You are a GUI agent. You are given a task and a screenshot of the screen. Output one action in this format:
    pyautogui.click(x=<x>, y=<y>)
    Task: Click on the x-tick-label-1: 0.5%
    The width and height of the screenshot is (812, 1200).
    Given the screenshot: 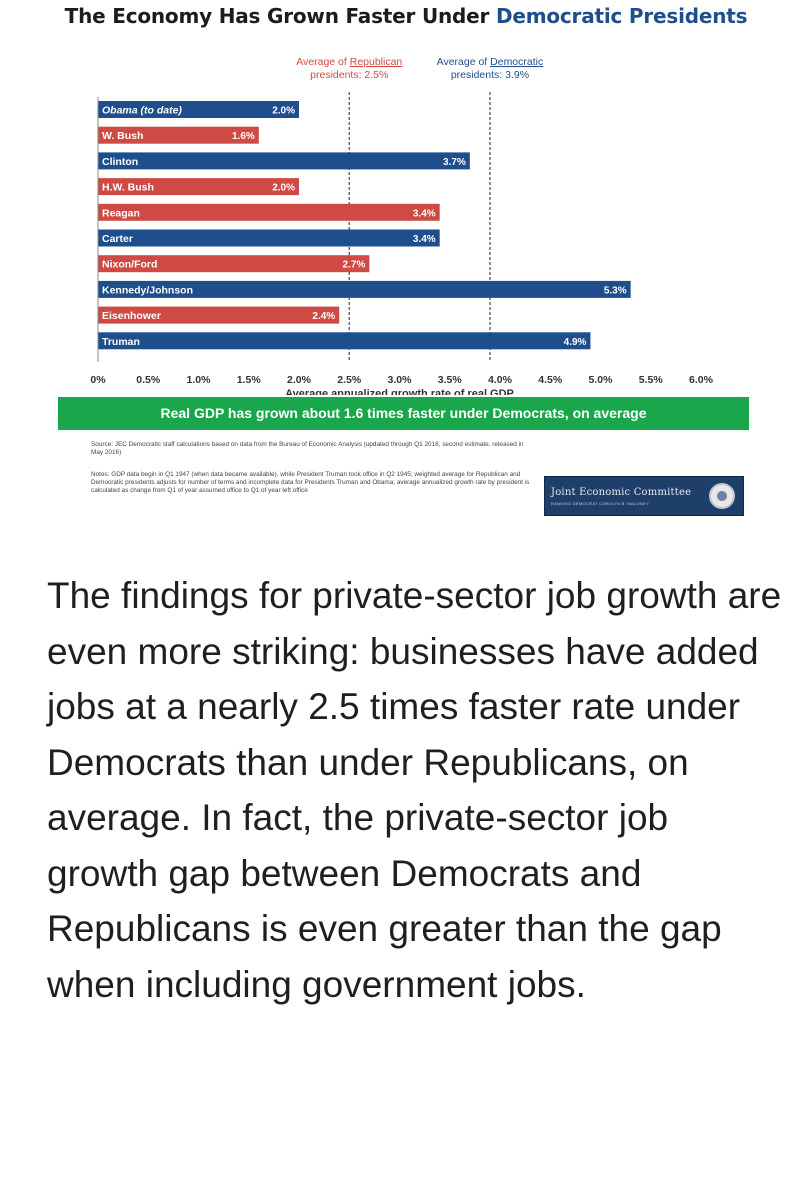 What is the action you would take?
    pyautogui.click(x=148, y=380)
    